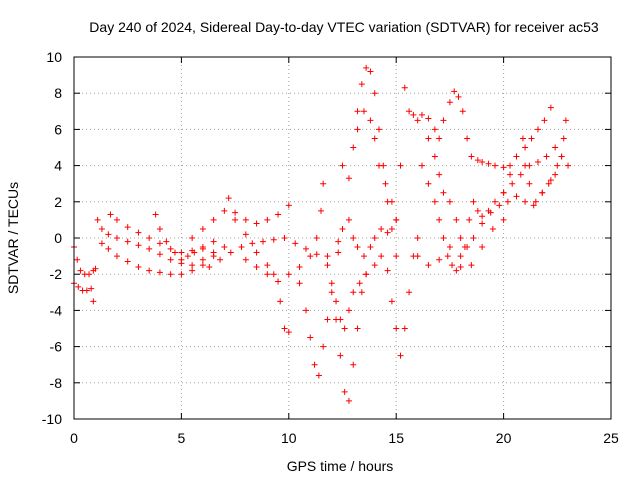 The width and height of the screenshot is (640, 480). Describe the element at coordinates (74, 438) in the screenshot. I see `x-tick-label: 0` at that location.